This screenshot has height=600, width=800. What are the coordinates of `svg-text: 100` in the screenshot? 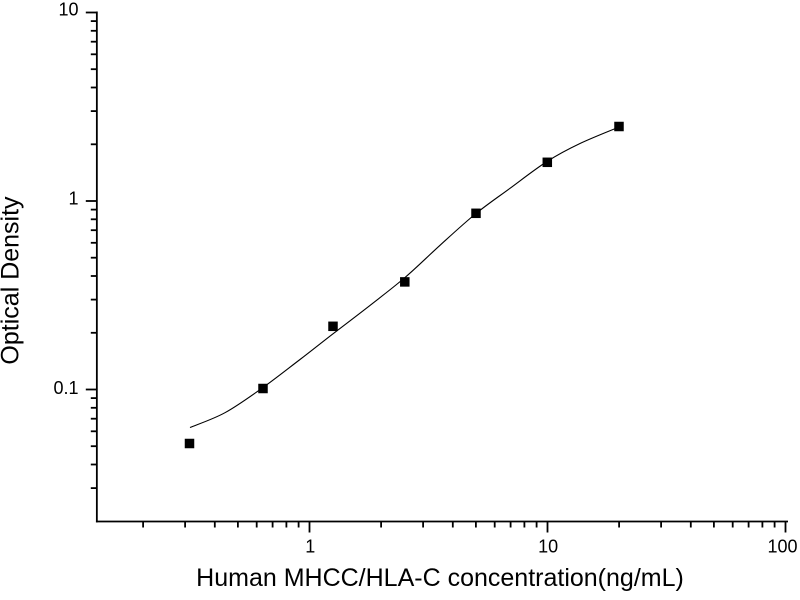 It's located at (782, 547).